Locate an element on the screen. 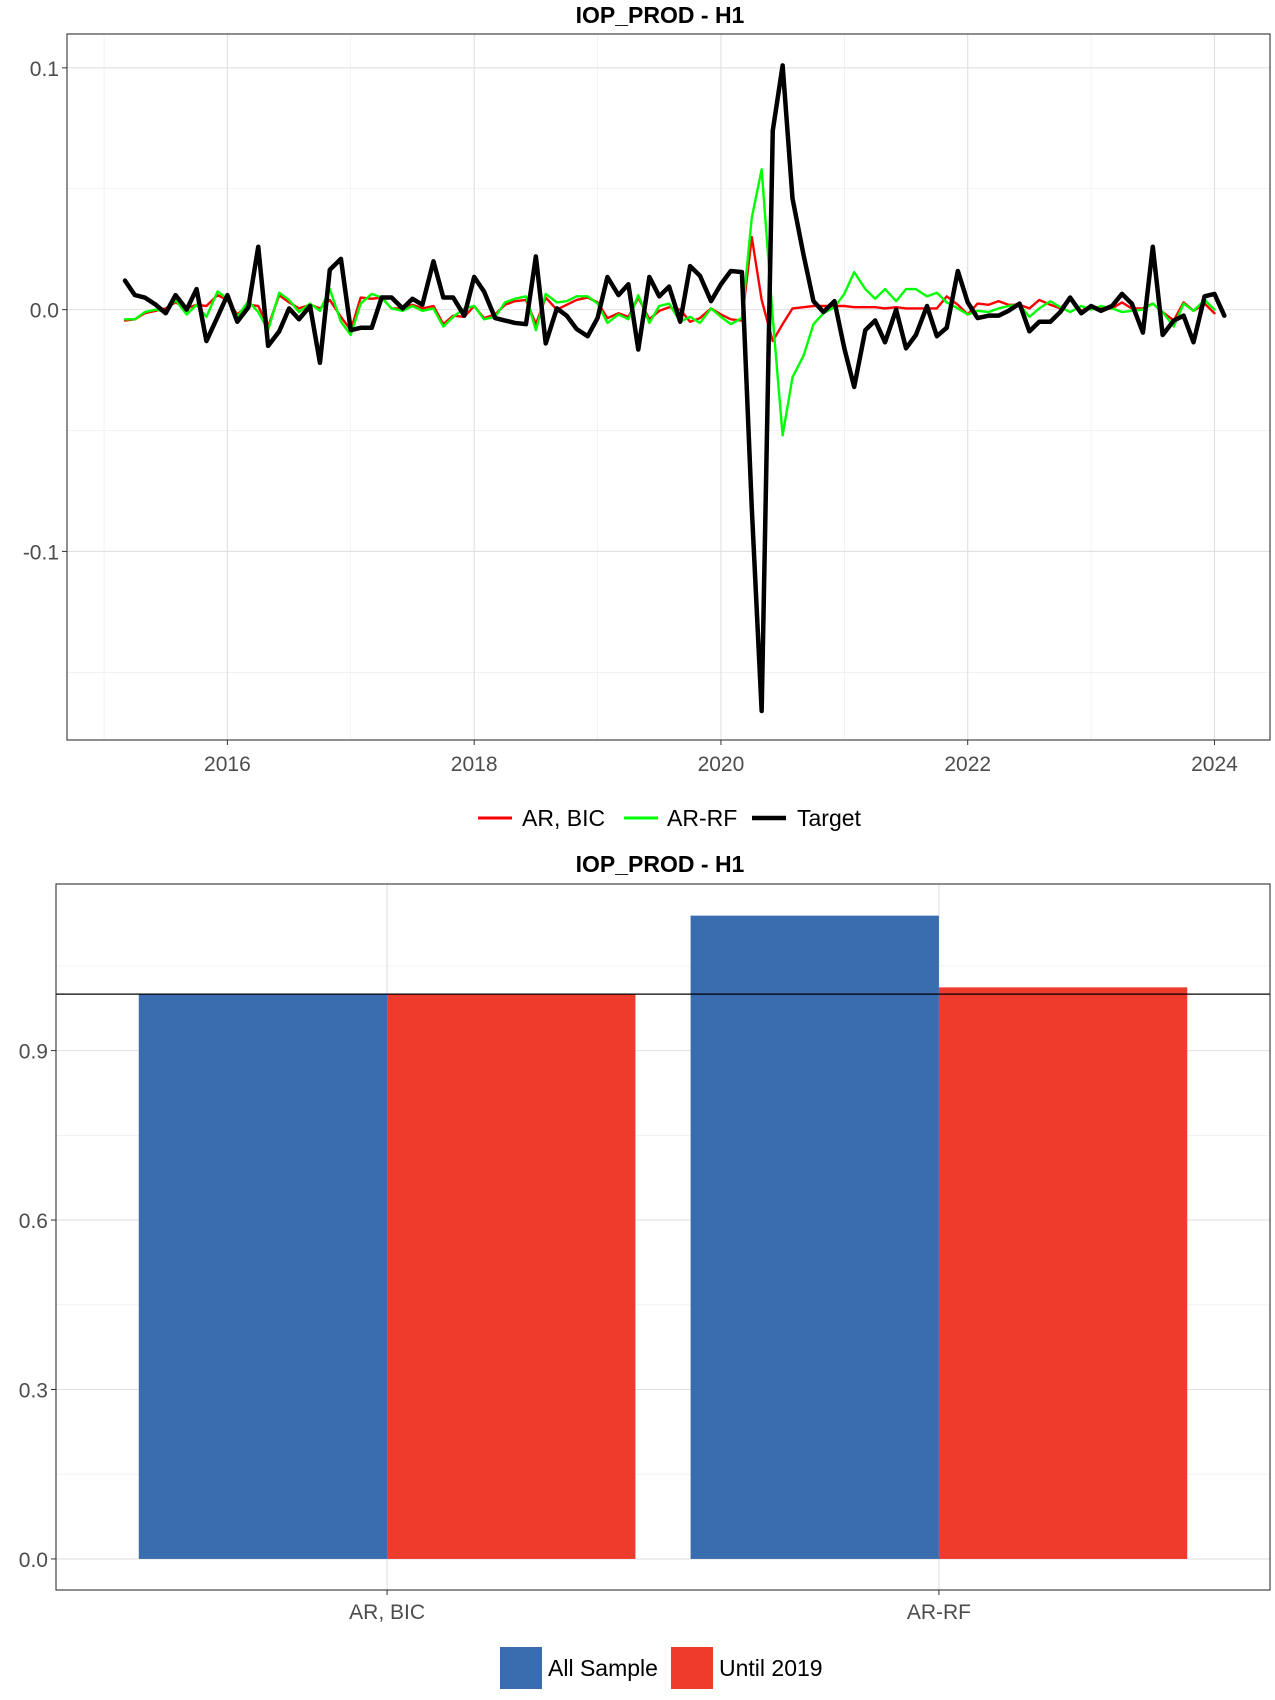 The image size is (1275, 1700). line-chart-y-axis: -0.1 0.0 0.1 is located at coordinates (45, 311).